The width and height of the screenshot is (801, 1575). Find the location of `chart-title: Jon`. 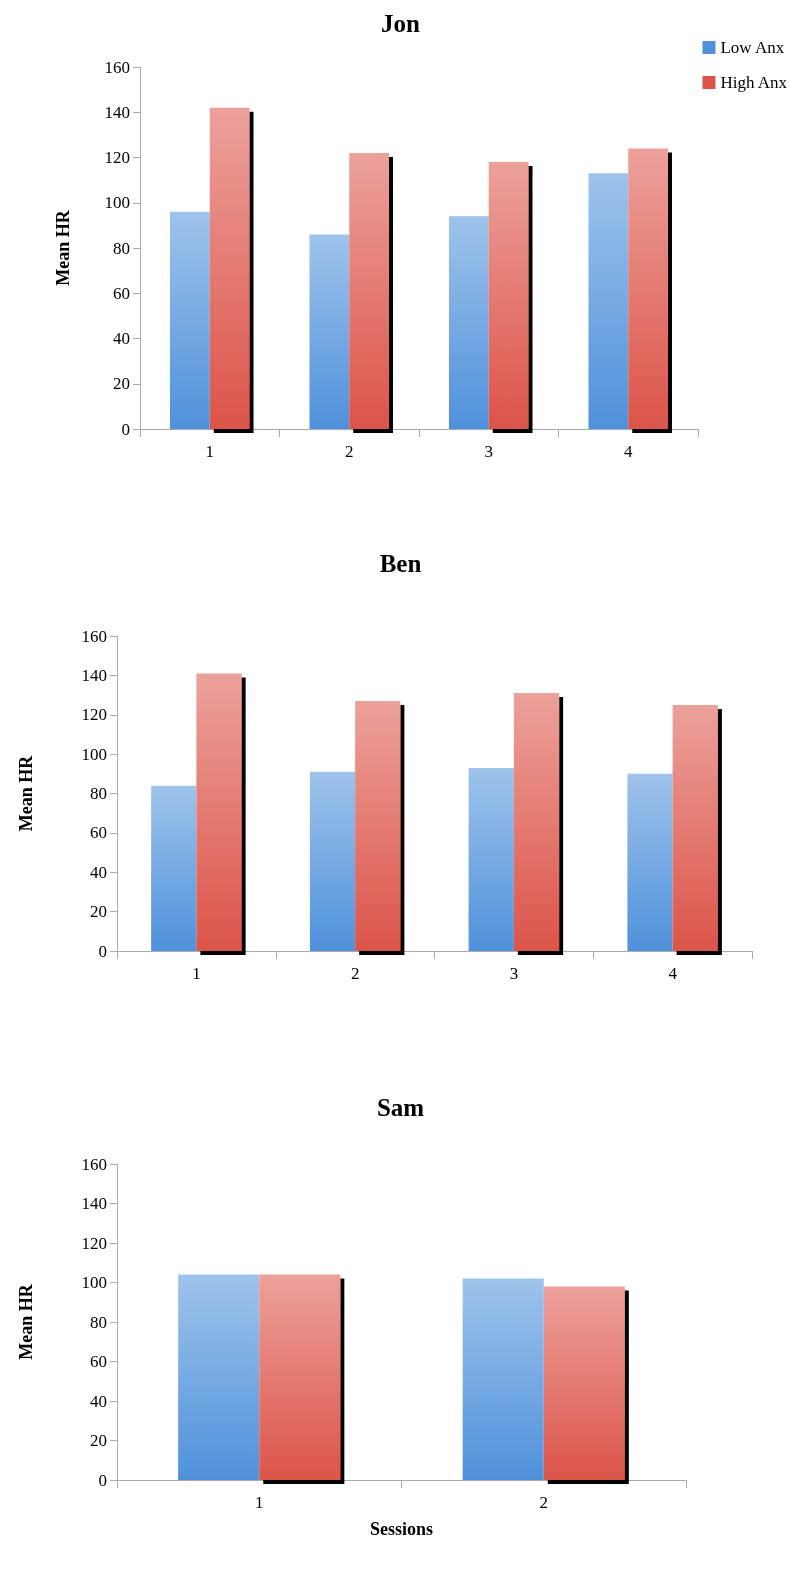

chart-title: Jon is located at coordinates (401, 23).